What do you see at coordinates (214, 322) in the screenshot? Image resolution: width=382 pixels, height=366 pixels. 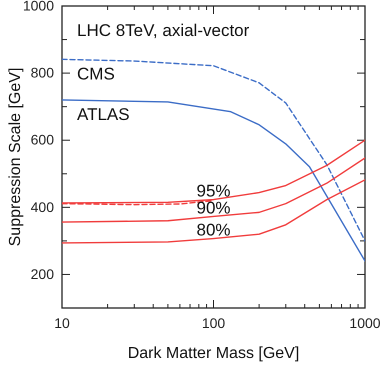 I see `x-tick-label: 100` at bounding box center [214, 322].